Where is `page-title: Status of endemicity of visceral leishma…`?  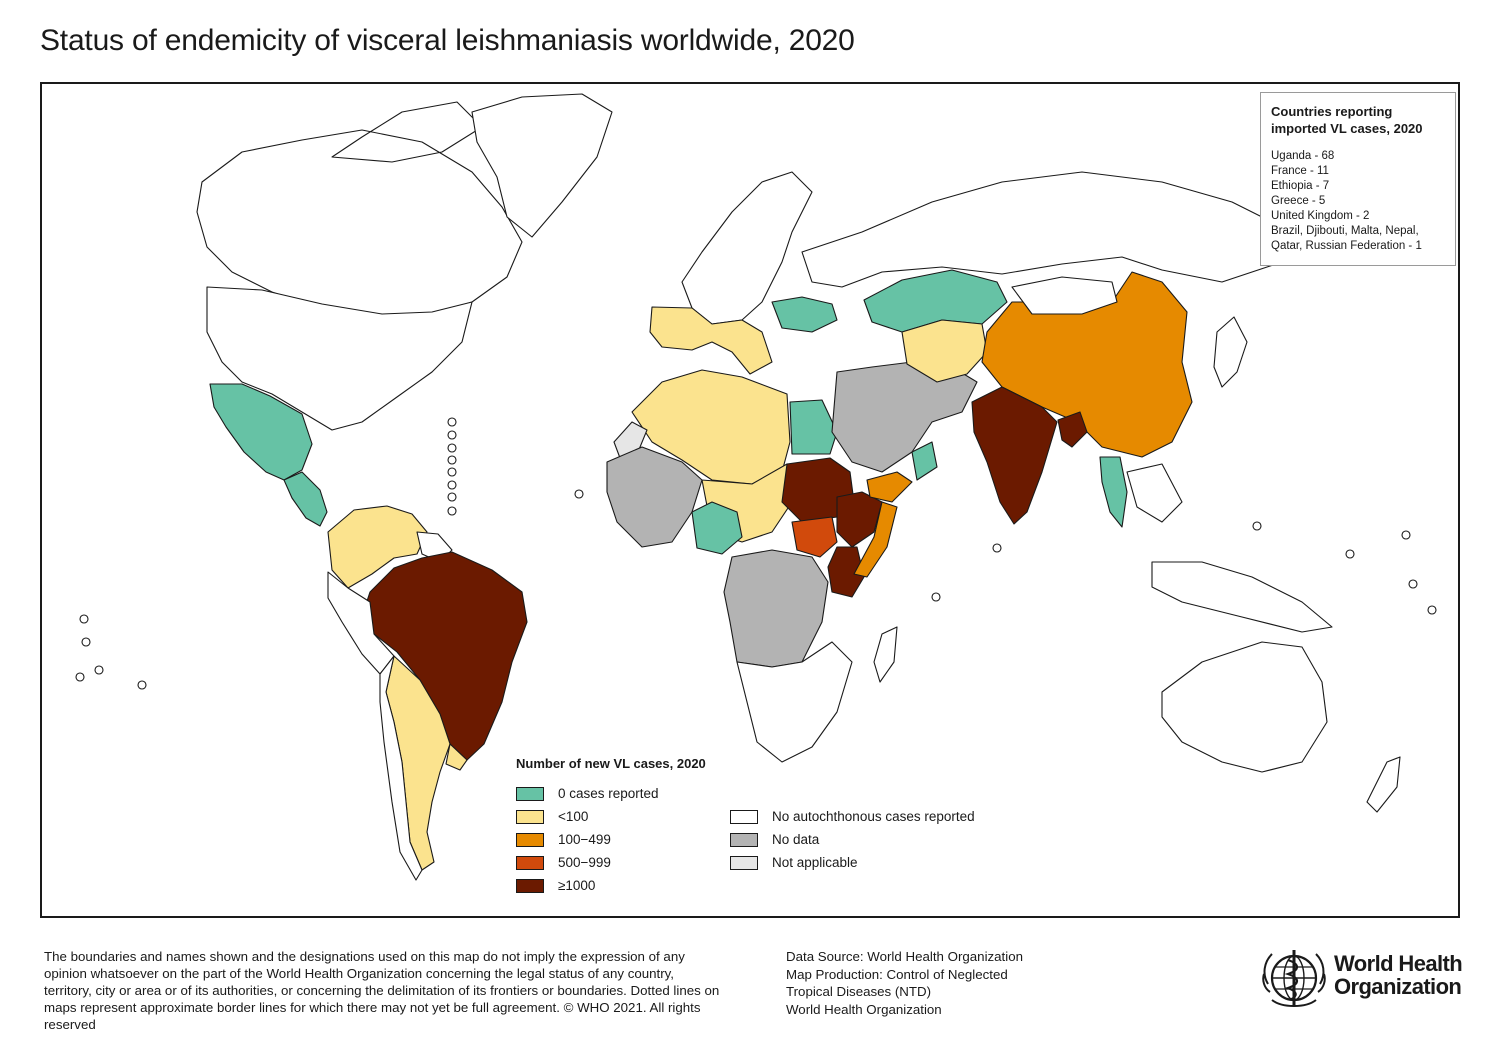
page-title: Status of endemicity of visceral leishma… is located at coordinates (447, 40).